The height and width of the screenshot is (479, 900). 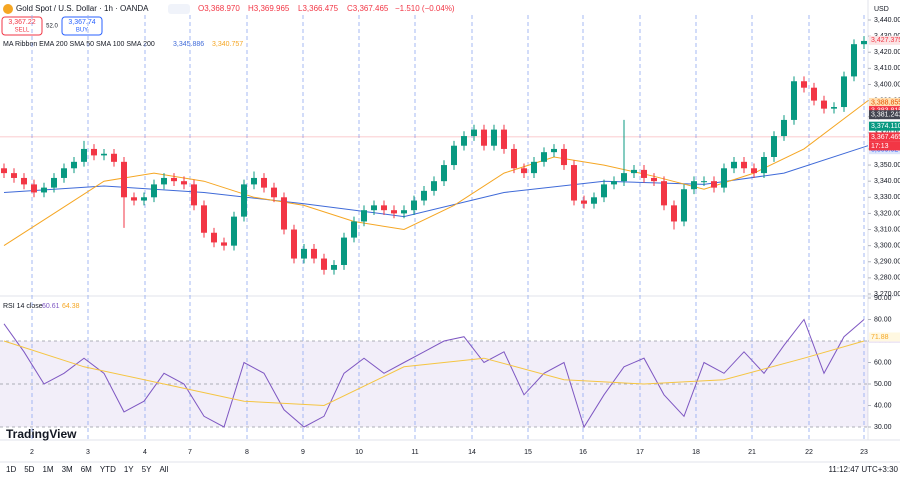 I want to click on rsi-tick-label: 50.00, so click(x=883, y=384).